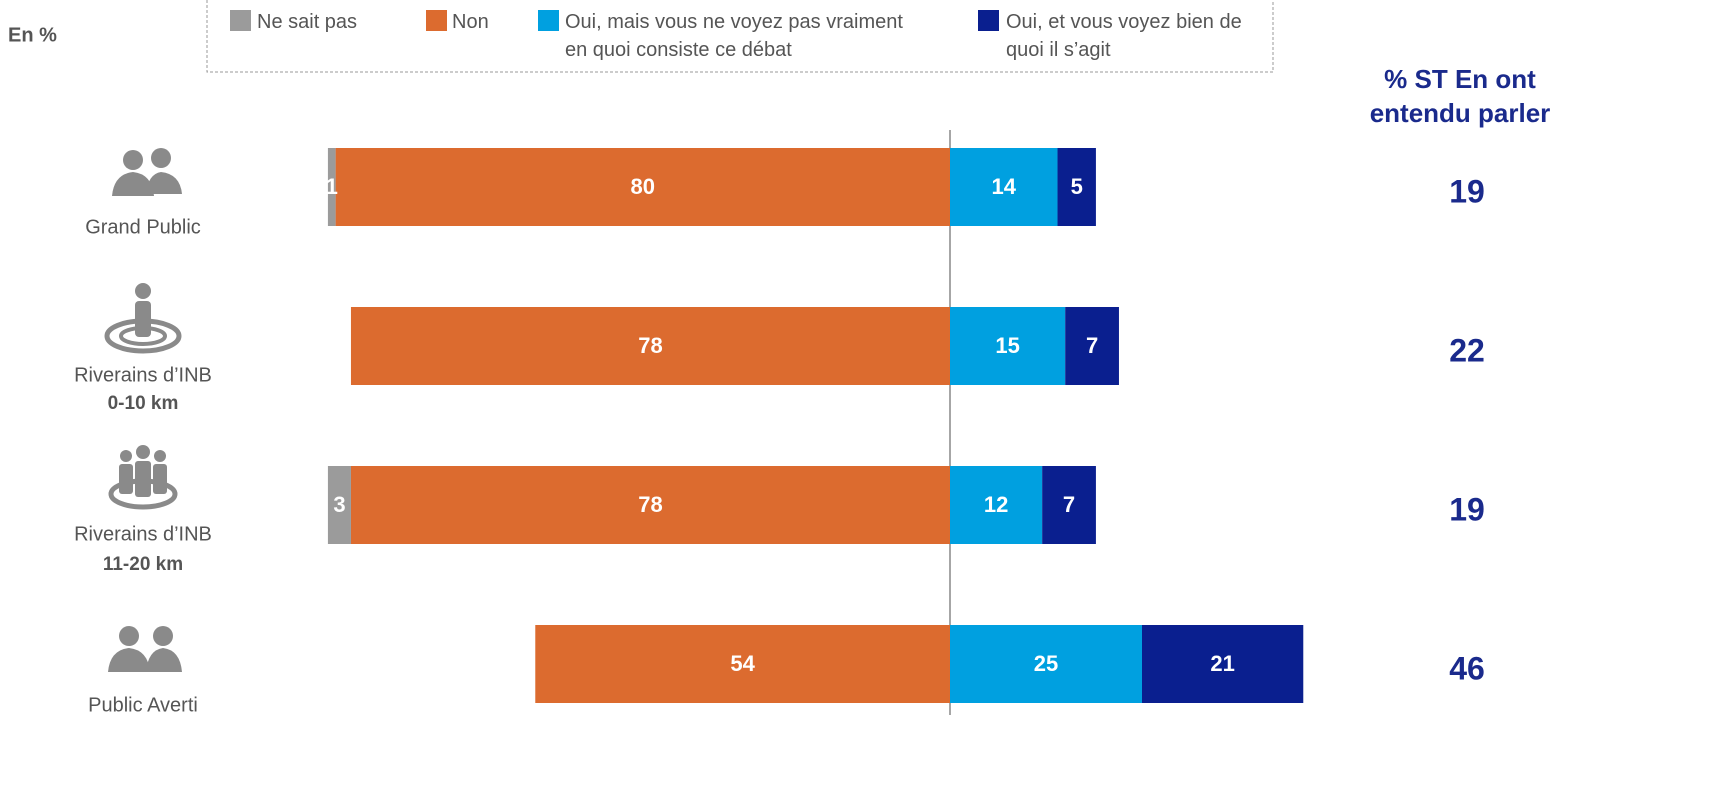  What do you see at coordinates (1467, 668) in the screenshot?
I see `total-value: 46` at bounding box center [1467, 668].